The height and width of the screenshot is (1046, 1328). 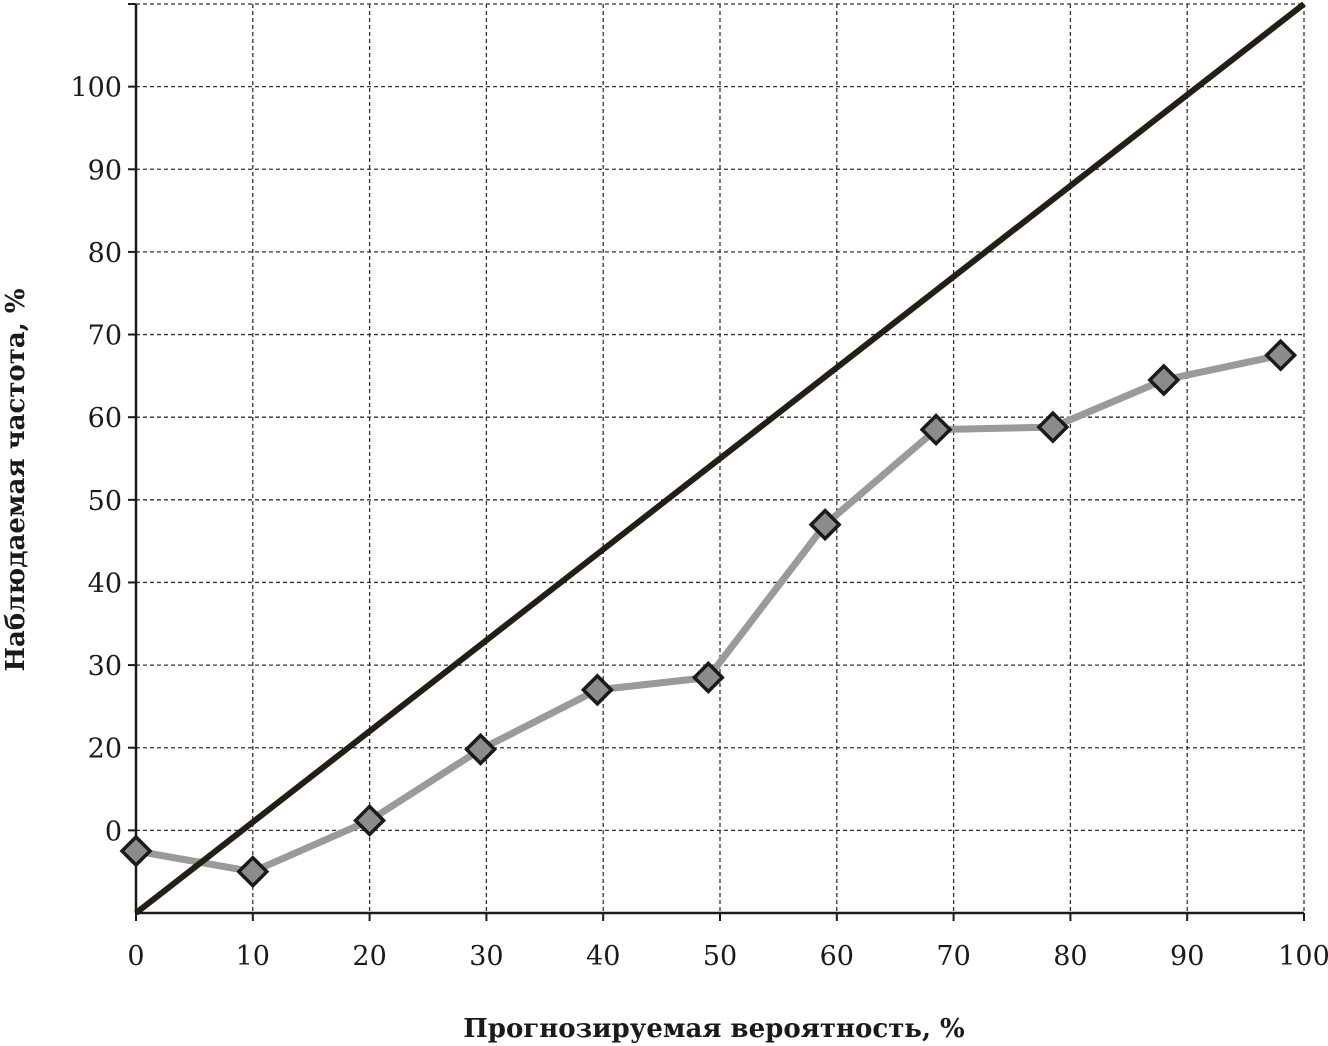 What do you see at coordinates (105, 336) in the screenshot?
I see `y-tick-label: 70` at bounding box center [105, 336].